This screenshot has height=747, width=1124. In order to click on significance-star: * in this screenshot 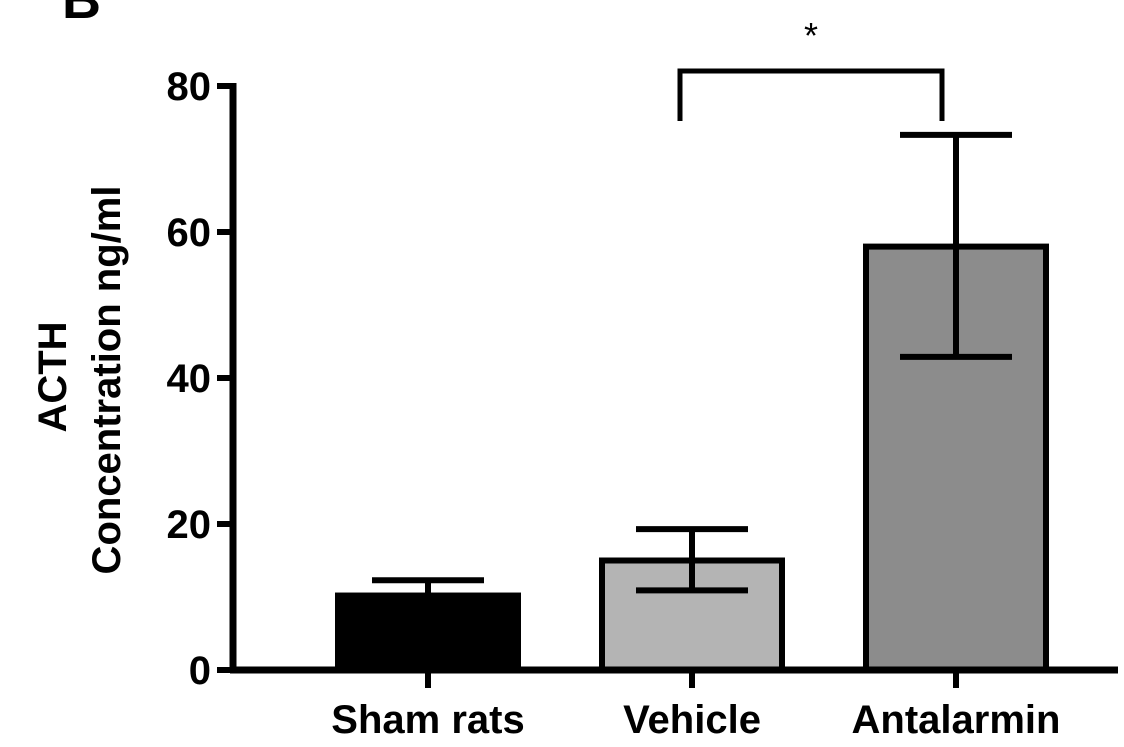, I will do `click(811, 35)`.